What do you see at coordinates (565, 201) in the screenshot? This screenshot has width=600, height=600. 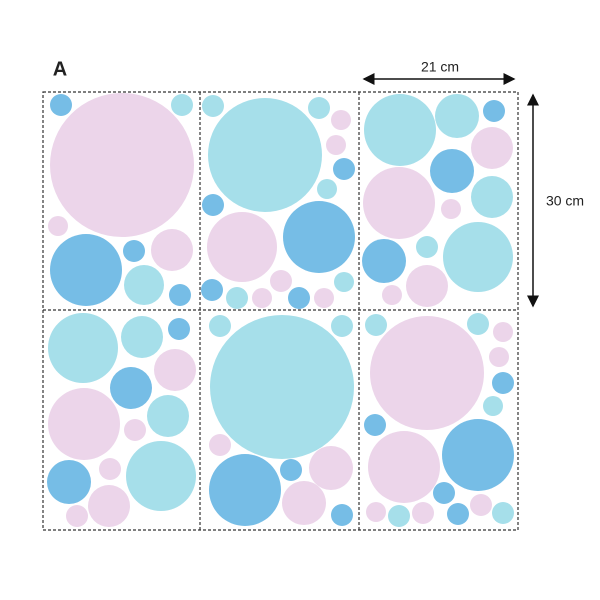 I see `height-label: 30 cm` at bounding box center [565, 201].